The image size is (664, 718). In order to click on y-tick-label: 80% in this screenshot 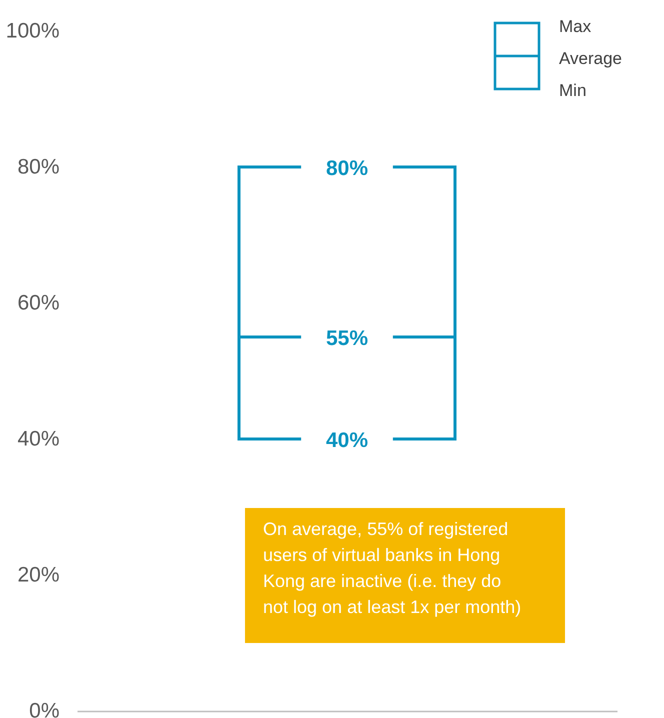, I will do `click(38, 167)`.